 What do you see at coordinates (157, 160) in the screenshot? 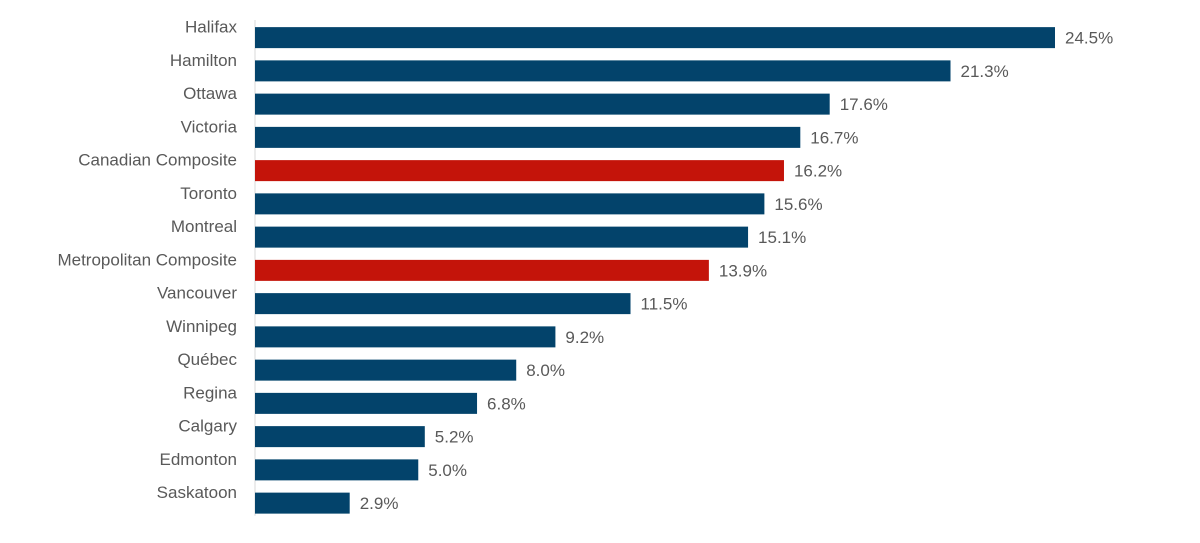
I see `category-label: Canadian Composite` at bounding box center [157, 160].